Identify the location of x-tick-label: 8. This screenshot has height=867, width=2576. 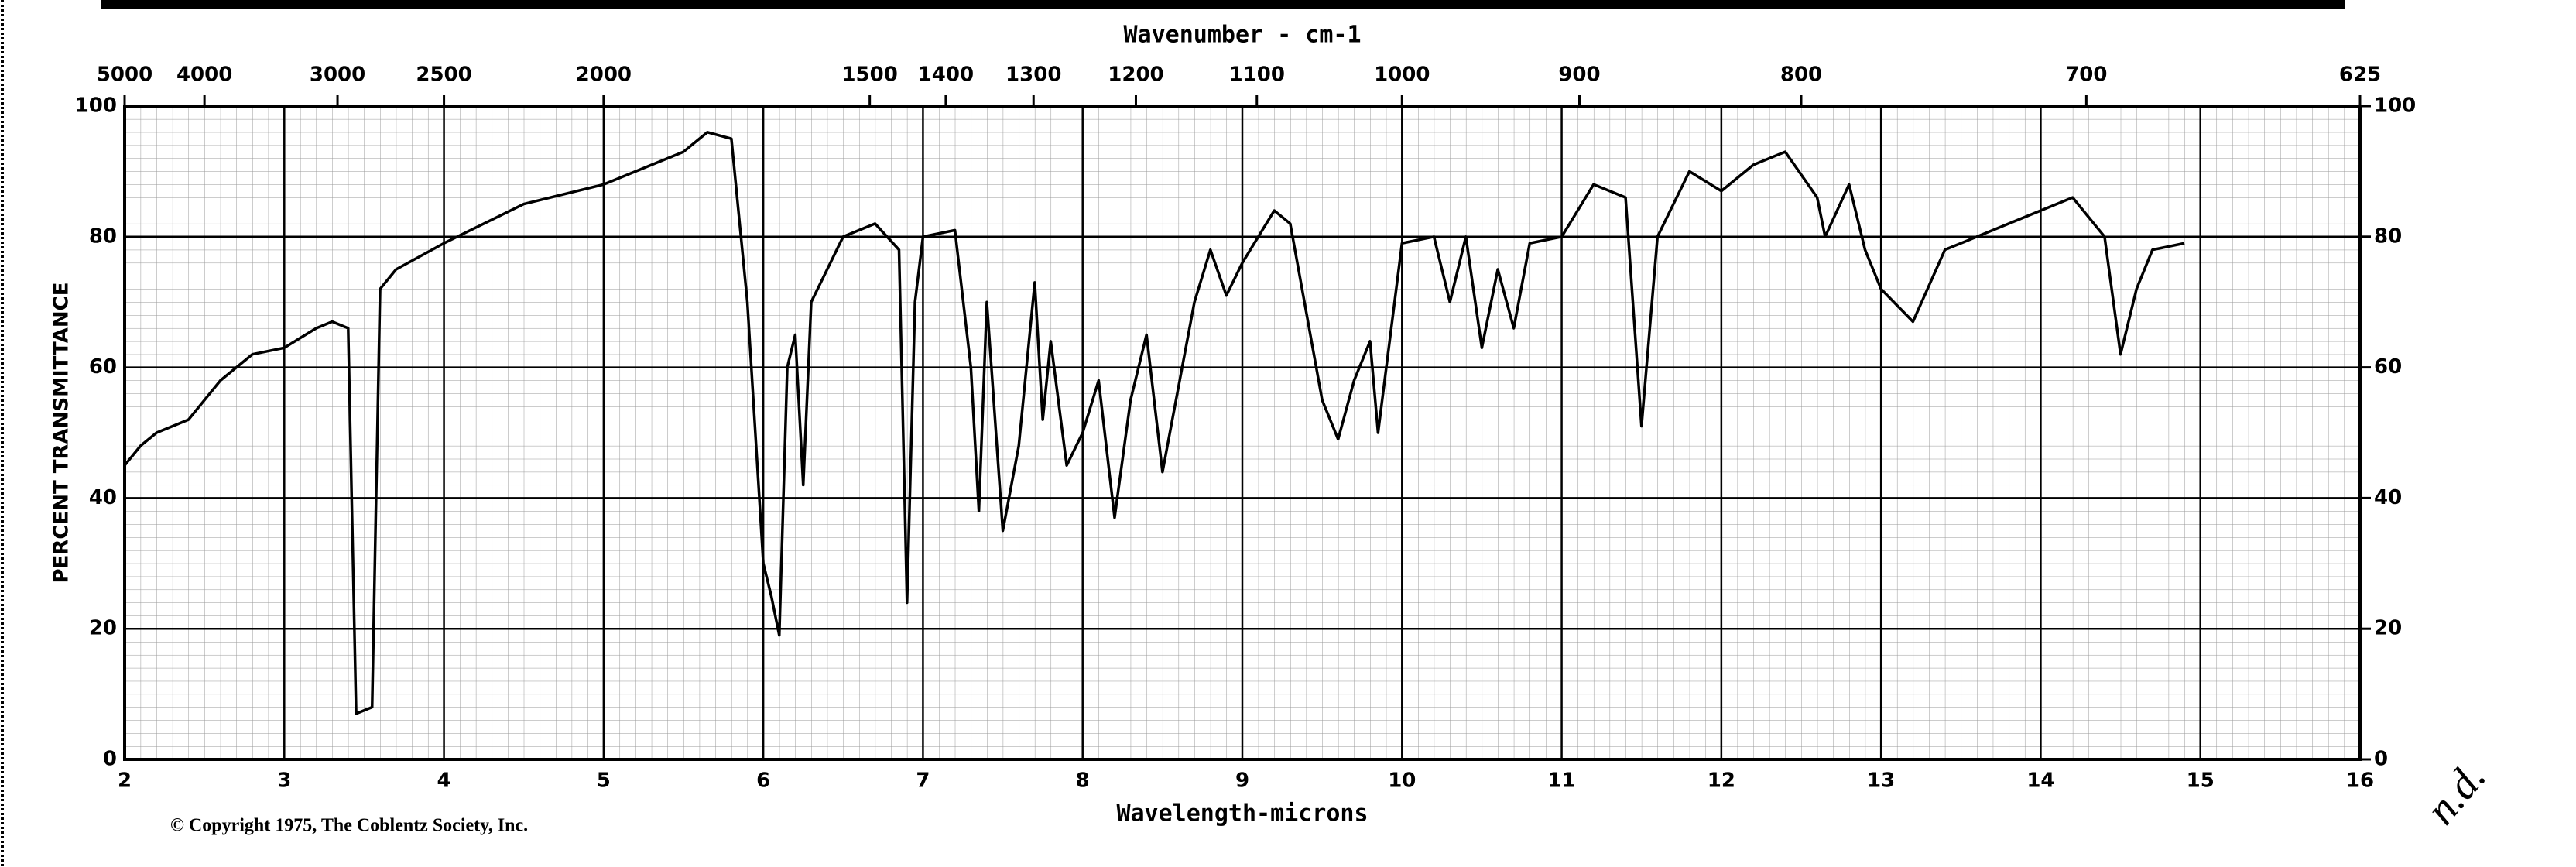
(1083, 781).